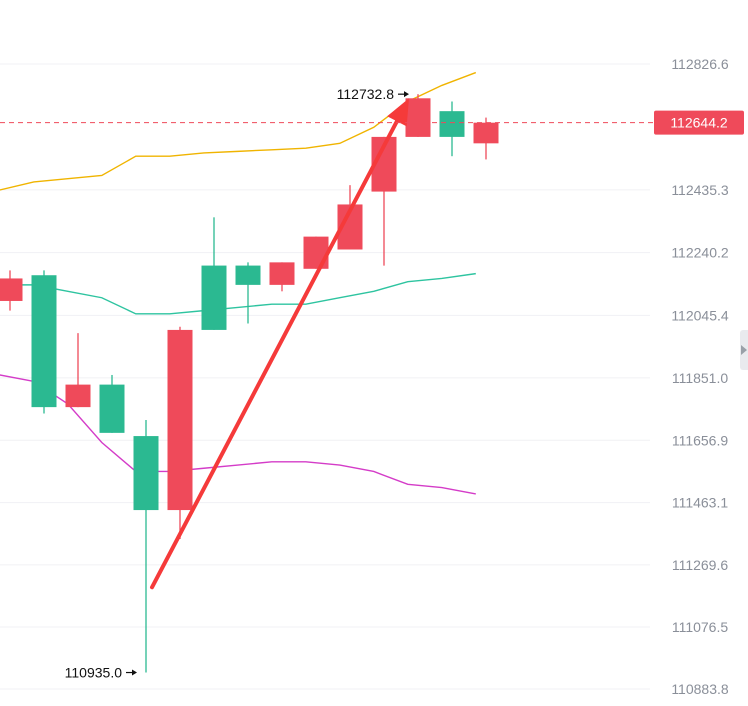 This screenshot has height=706, width=748. Describe the element at coordinates (398, 112) in the screenshot. I see `trend-arrow-head` at that location.